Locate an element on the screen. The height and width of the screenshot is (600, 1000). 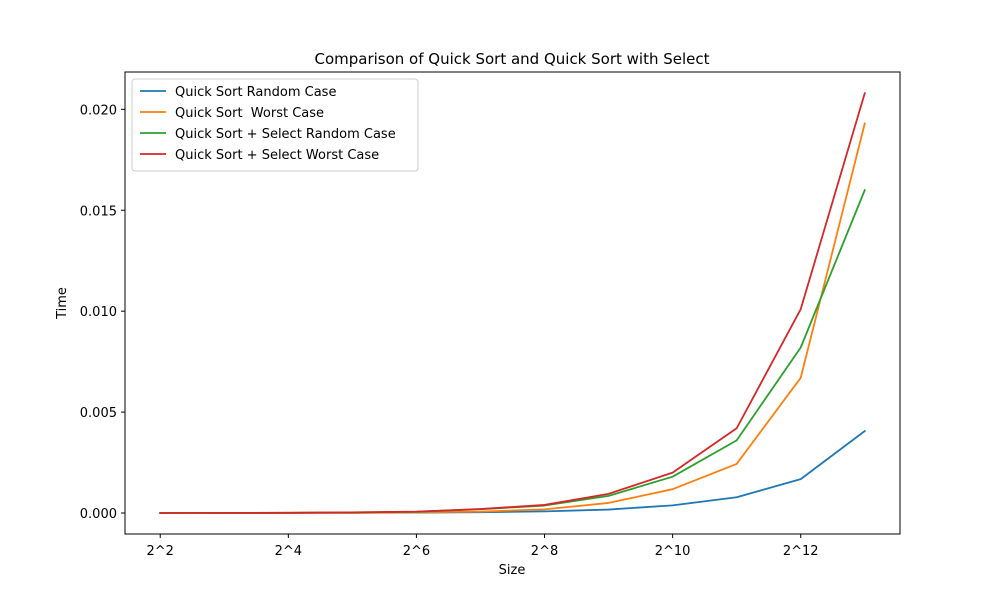
y-tick-label: 0.000 is located at coordinates (98, 514).